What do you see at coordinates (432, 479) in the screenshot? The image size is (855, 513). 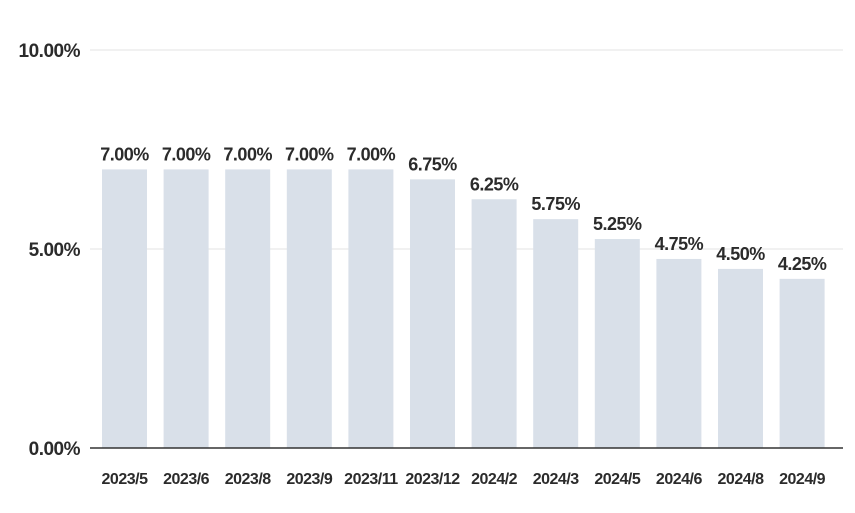 I see `x-tick-label: 2023/12` at bounding box center [432, 479].